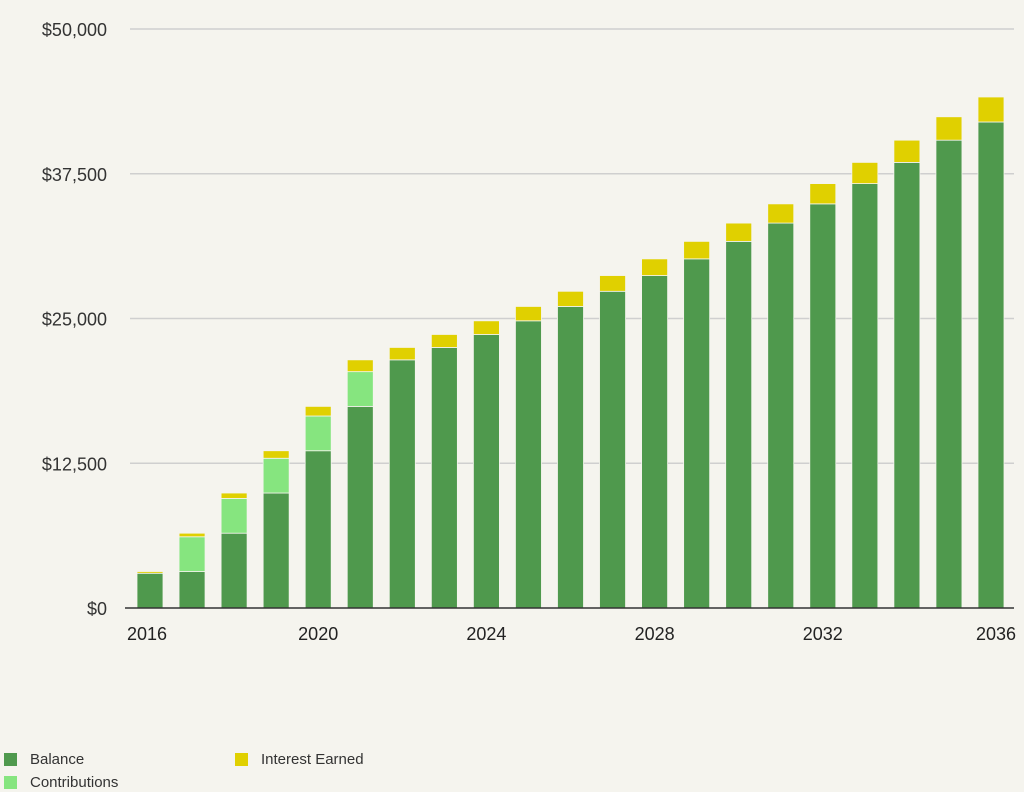  I want to click on legend-label-contributions: Contributions, so click(74, 782).